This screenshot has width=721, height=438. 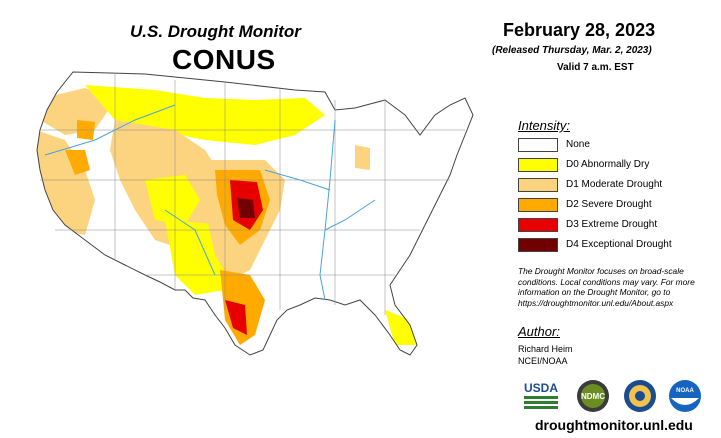 I want to click on d2-nevada, so click(x=77, y=162).